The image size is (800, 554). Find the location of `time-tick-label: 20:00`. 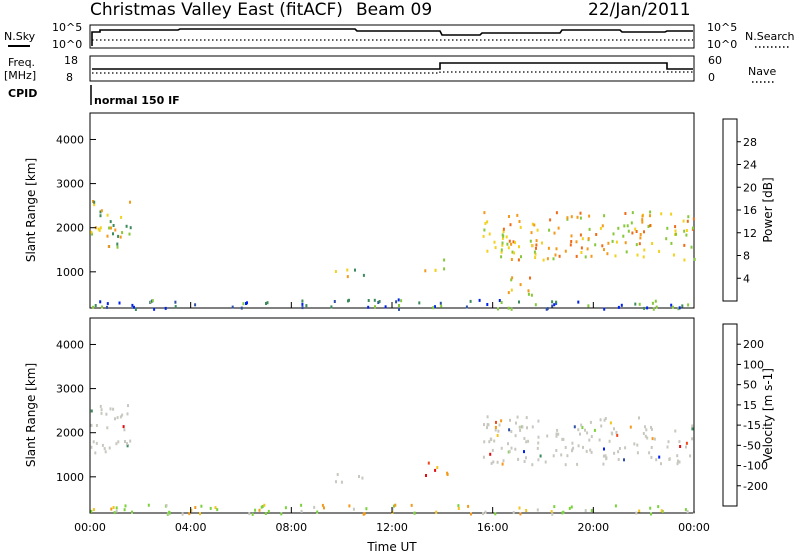

time-tick-label: 20:00 is located at coordinates (593, 527).